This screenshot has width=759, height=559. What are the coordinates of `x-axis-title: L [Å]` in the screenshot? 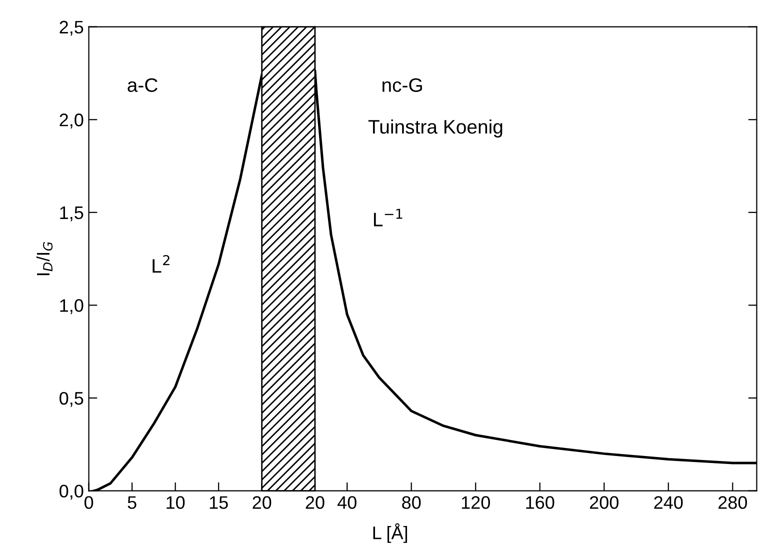 It's located at (390, 533).